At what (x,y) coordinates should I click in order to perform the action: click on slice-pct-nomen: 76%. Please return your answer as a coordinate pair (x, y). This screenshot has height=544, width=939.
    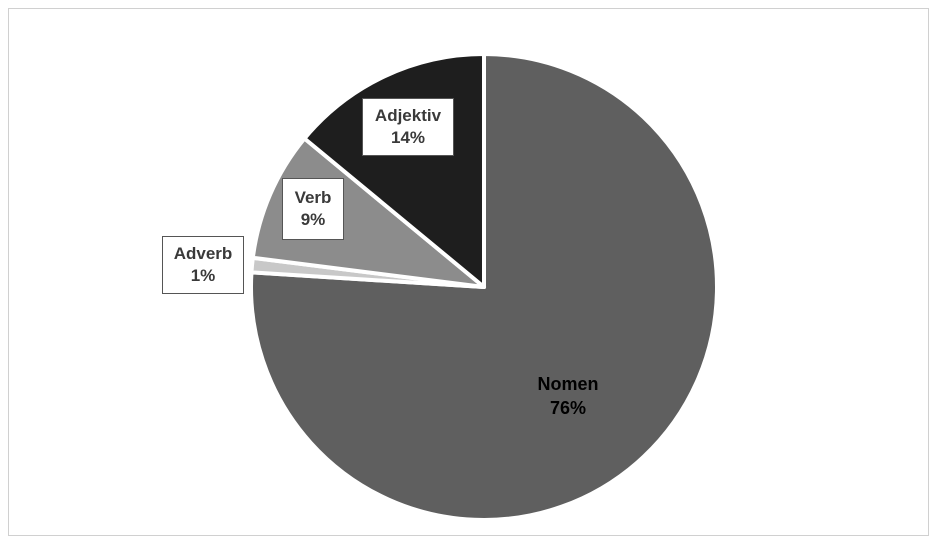
    Looking at the image, I should click on (568, 408).